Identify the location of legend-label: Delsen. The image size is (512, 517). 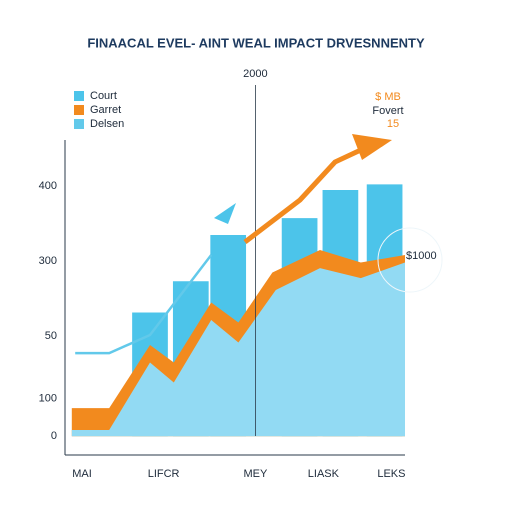
(107, 124).